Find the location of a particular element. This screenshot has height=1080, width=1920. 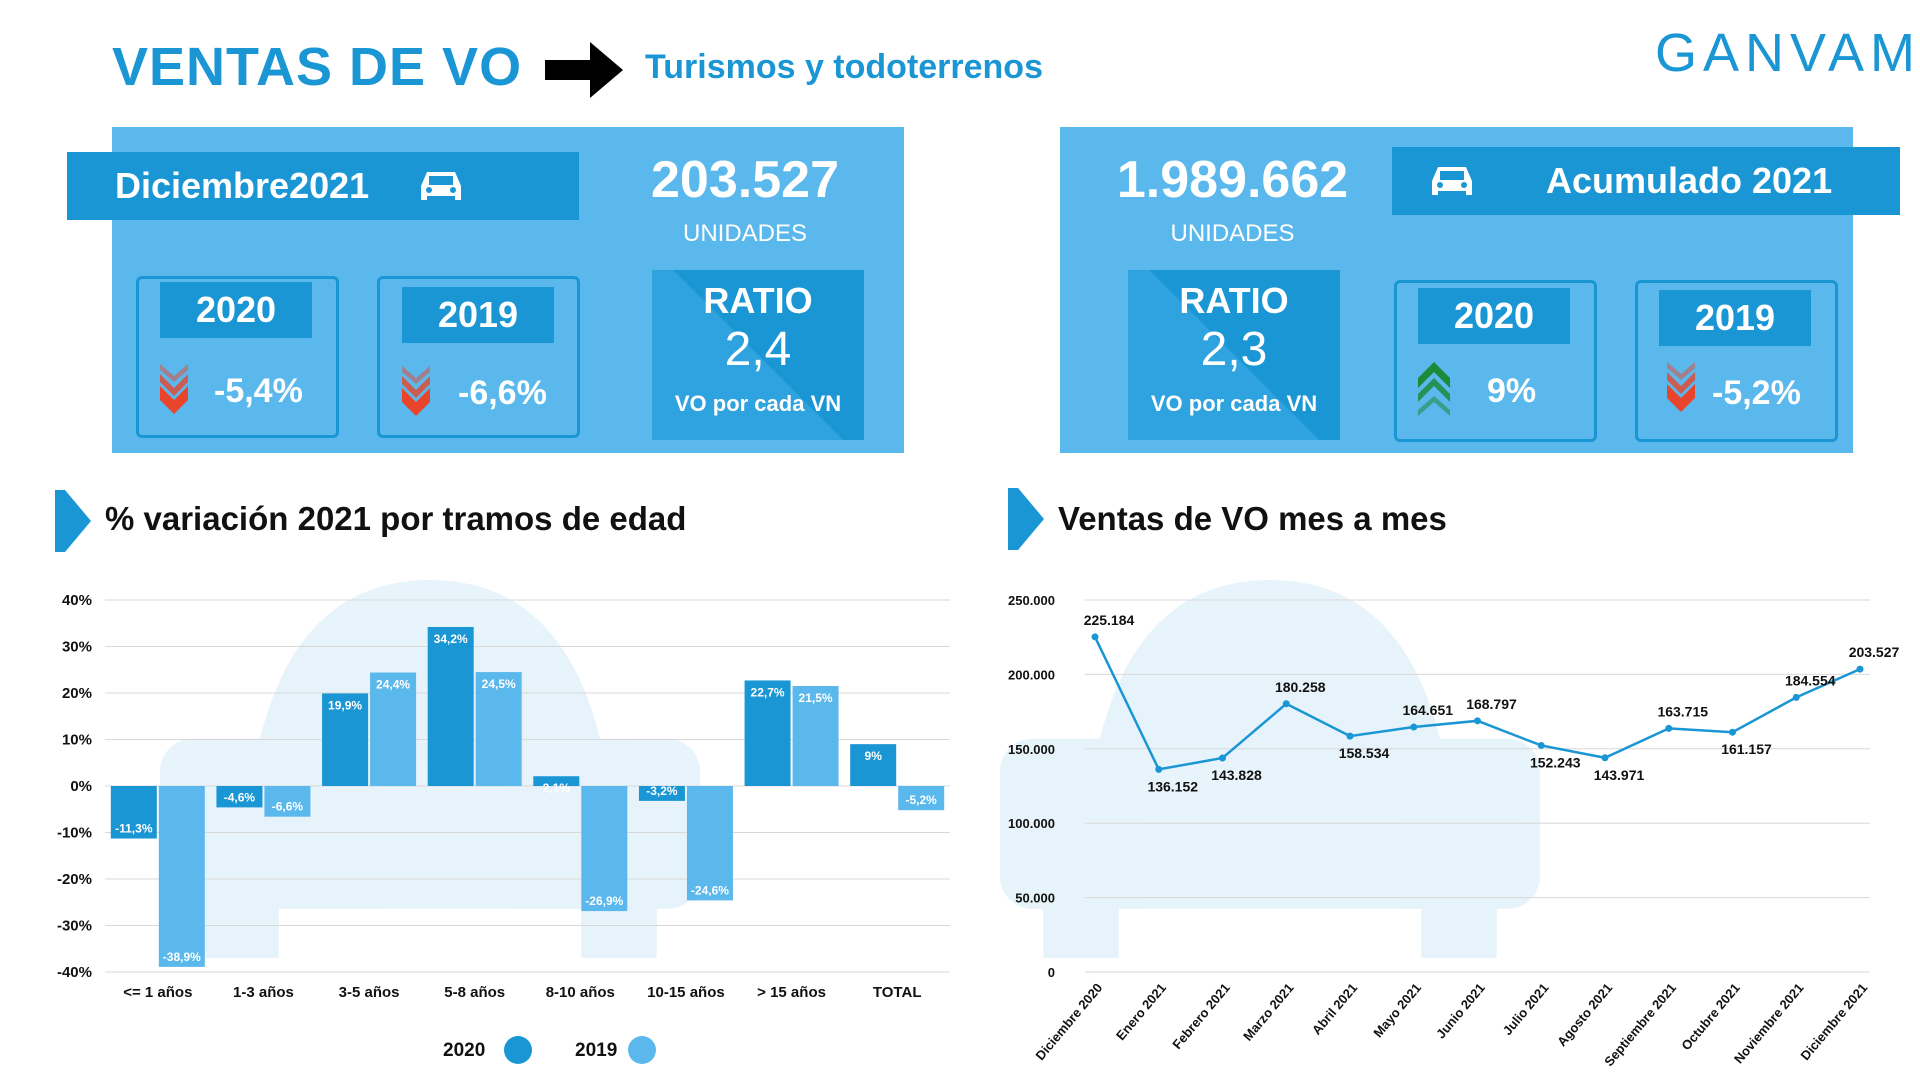

cumulative-label-bar: Acumulado 2021 is located at coordinates (1646, 181).